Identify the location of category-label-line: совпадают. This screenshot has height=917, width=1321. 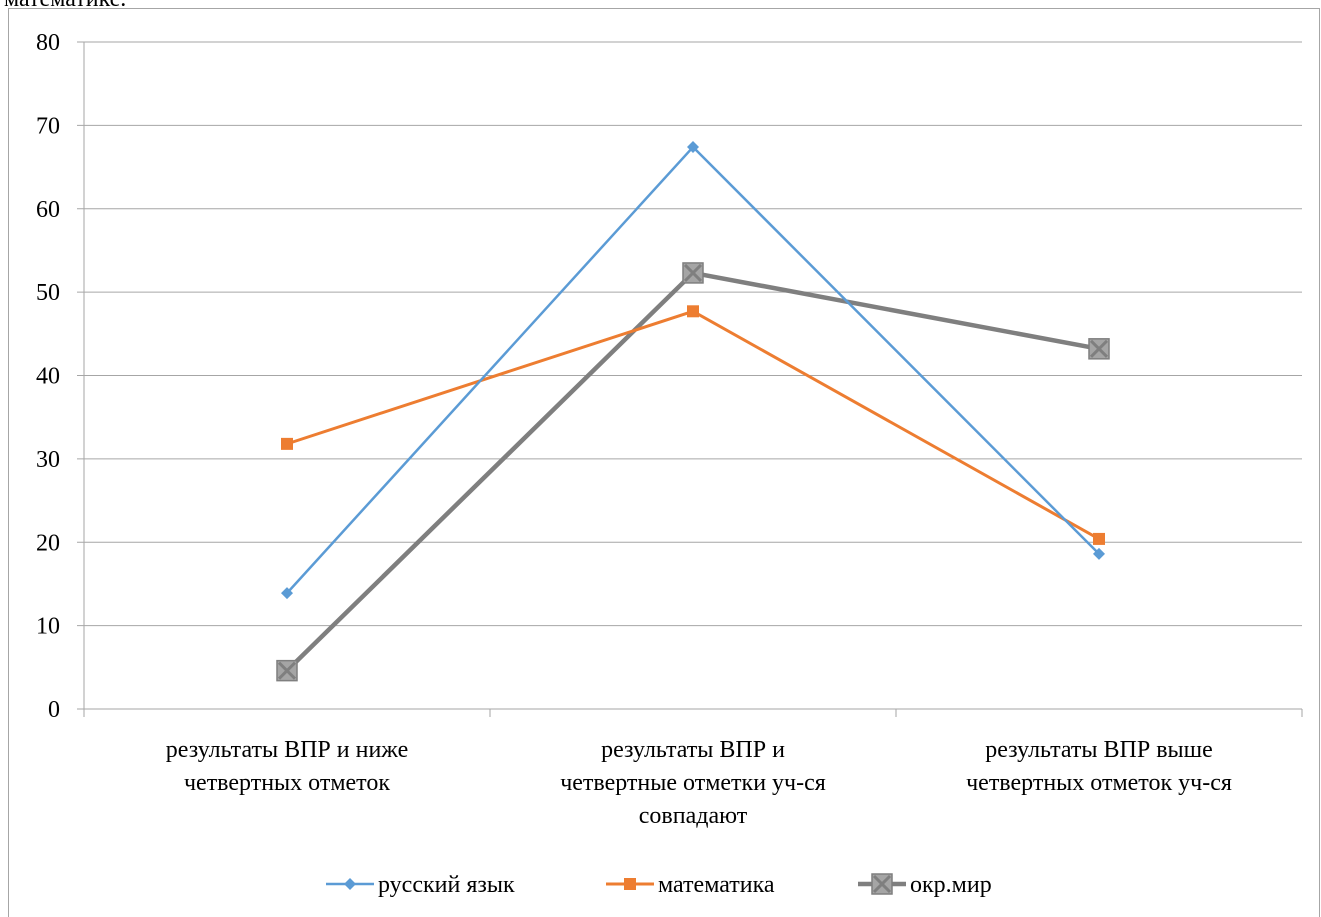
(693, 816).